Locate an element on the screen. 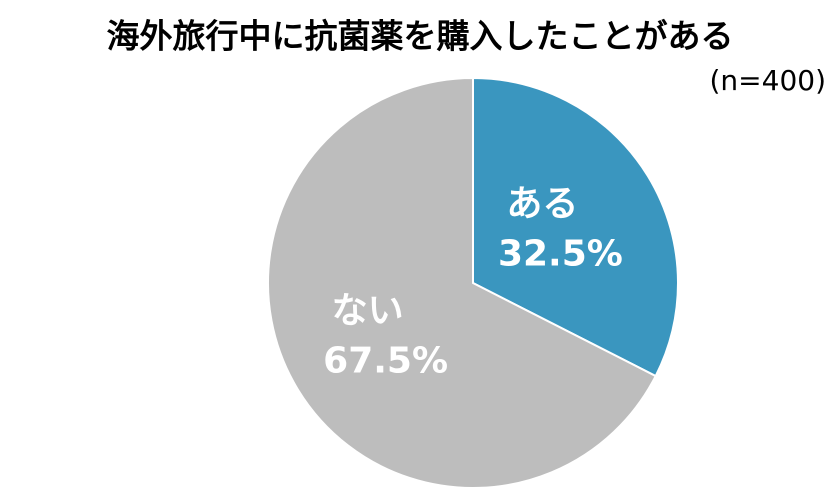 Image resolution: width=840 pixels, height=488 pixels. slice-category-label: ある is located at coordinates (542, 203).